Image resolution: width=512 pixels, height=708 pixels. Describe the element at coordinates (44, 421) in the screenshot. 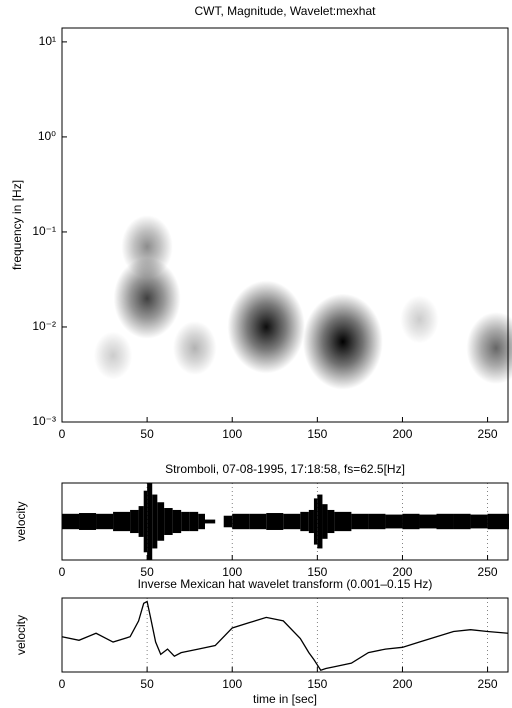

I see `y-tick-label: 10⁻³` at that location.